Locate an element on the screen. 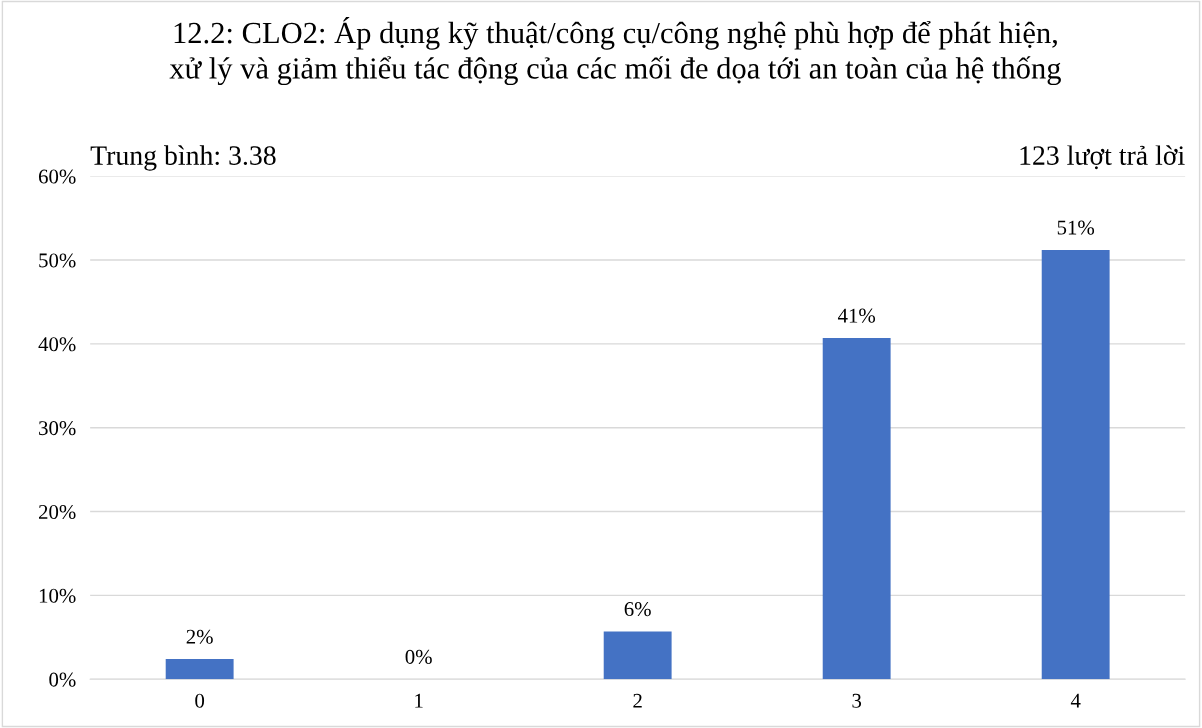  data-label: 0% is located at coordinates (418, 656).